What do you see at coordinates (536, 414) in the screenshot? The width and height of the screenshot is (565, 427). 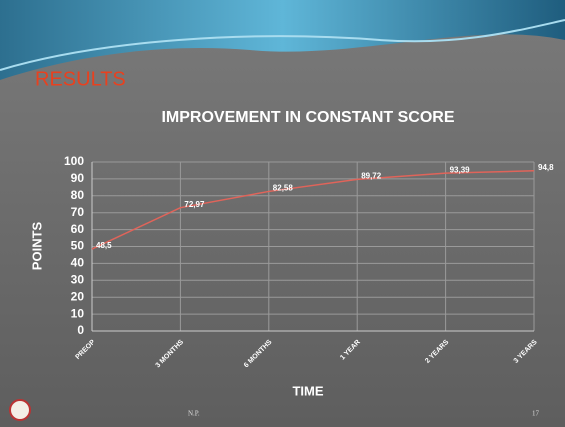 I see `page-number: 17` at bounding box center [536, 414].